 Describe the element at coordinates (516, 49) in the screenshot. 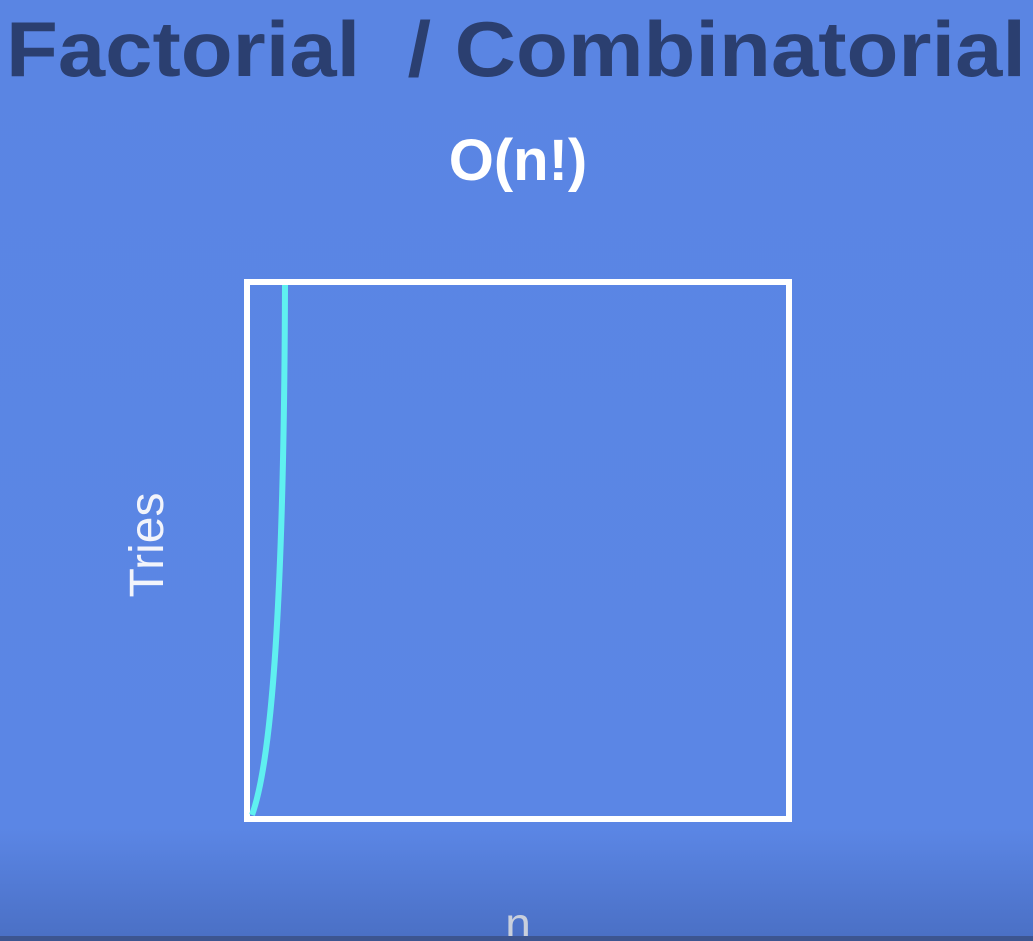

I see `slide-title: Factorial / Combinatorial` at that location.